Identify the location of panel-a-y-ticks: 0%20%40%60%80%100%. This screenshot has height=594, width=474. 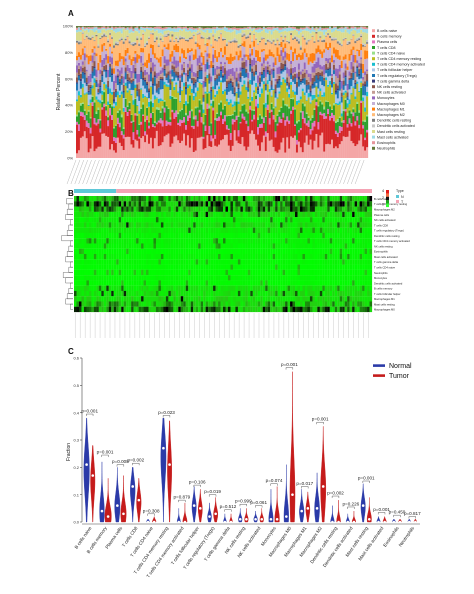
(68, 92).